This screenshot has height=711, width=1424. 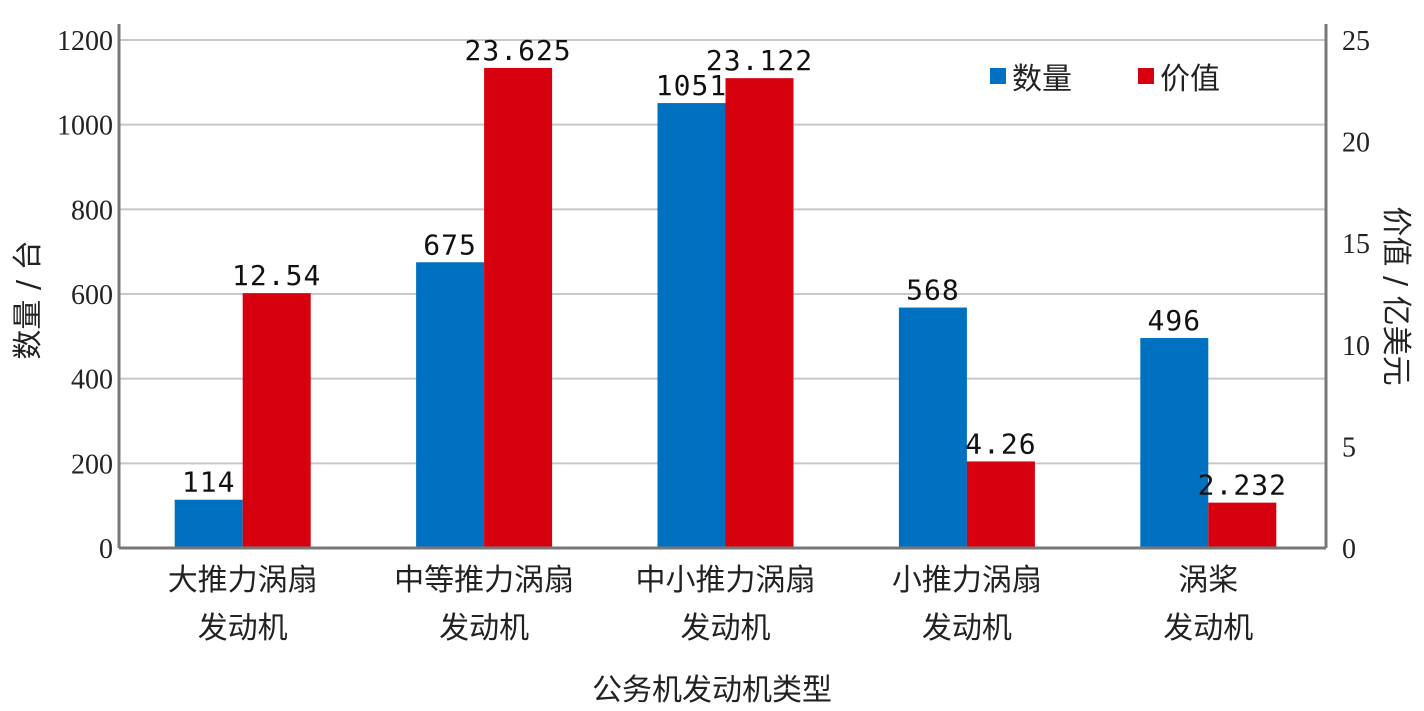 What do you see at coordinates (933, 290) in the screenshot?
I see `data-label-count: 568` at bounding box center [933, 290].